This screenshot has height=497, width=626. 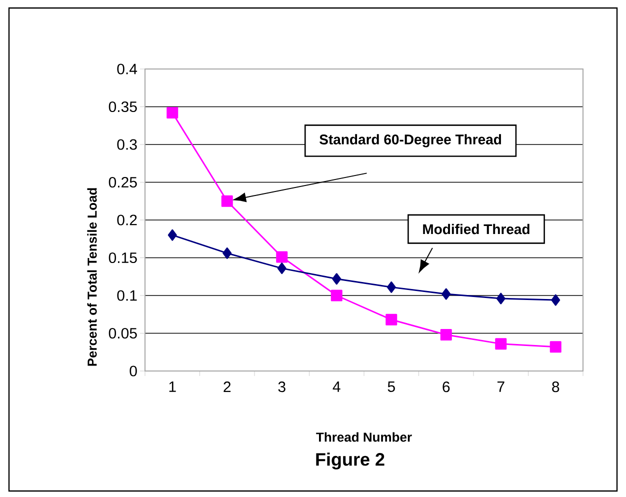 What do you see at coordinates (227, 387) in the screenshot?
I see `x-tick-label: 2` at bounding box center [227, 387].